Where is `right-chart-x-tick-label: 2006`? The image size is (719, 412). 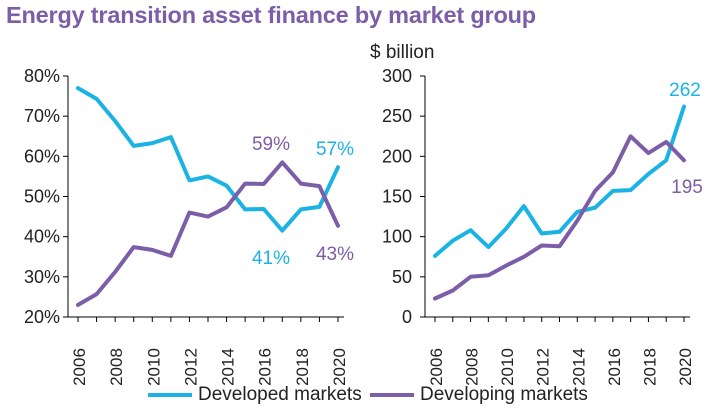 right-chart-x-tick-label: 2006 is located at coordinates (436, 367).